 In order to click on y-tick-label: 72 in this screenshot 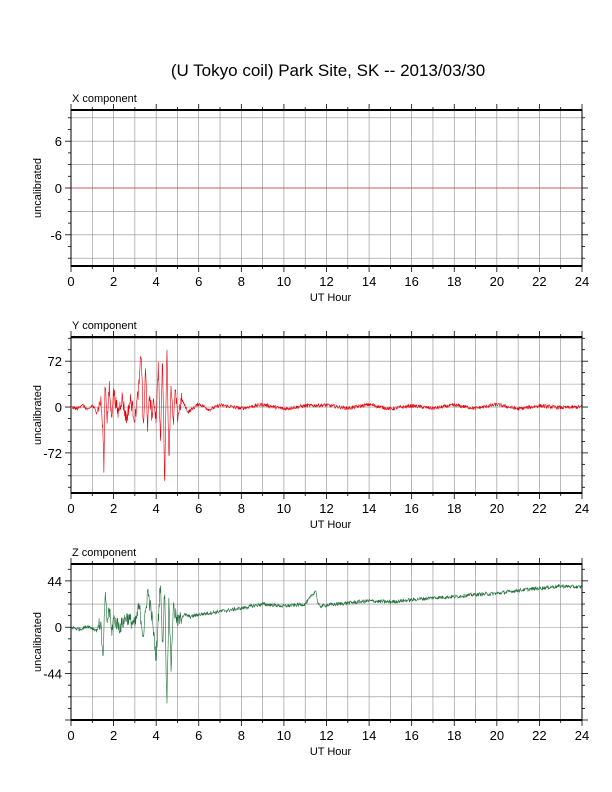, I will do `click(55, 361)`.